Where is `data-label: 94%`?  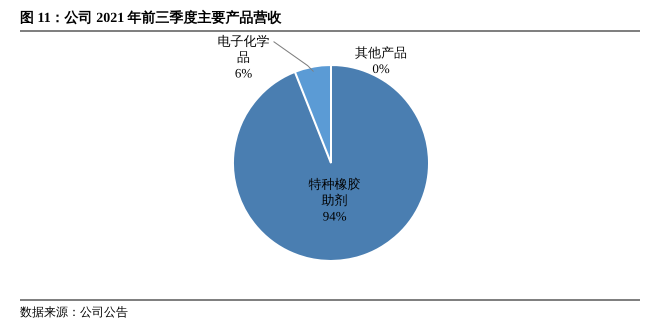
data-label: 94% is located at coordinates (334, 216).